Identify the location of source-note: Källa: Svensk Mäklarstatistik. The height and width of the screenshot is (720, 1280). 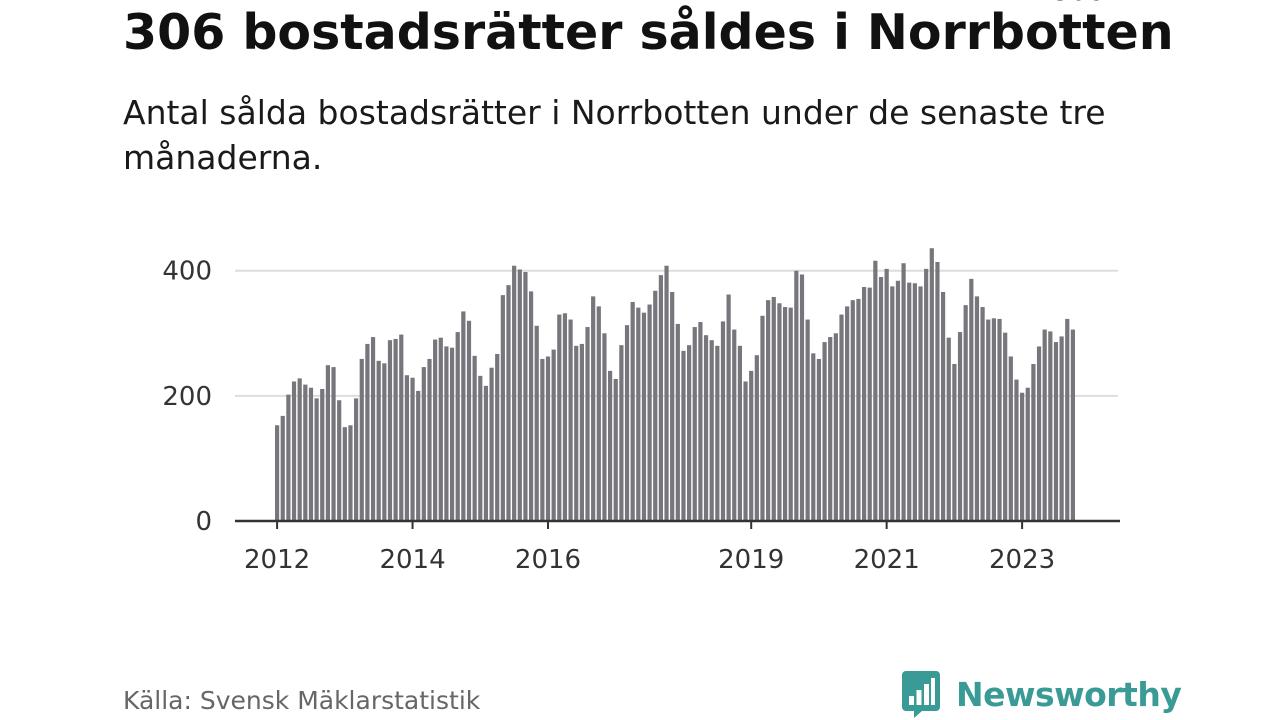
(302, 700).